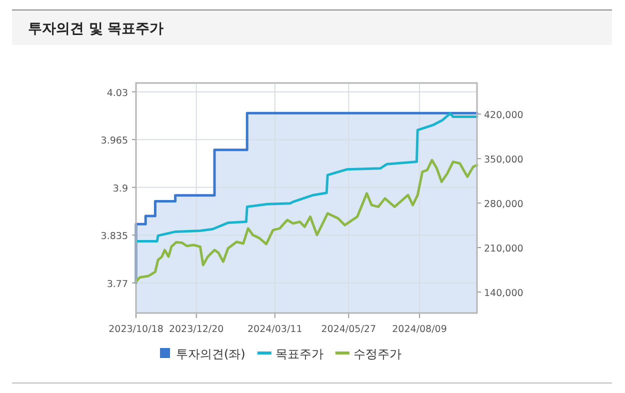 The width and height of the screenshot is (625, 393). What do you see at coordinates (120, 188) in the screenshot?
I see `y-tick-label: 3.9` at bounding box center [120, 188].